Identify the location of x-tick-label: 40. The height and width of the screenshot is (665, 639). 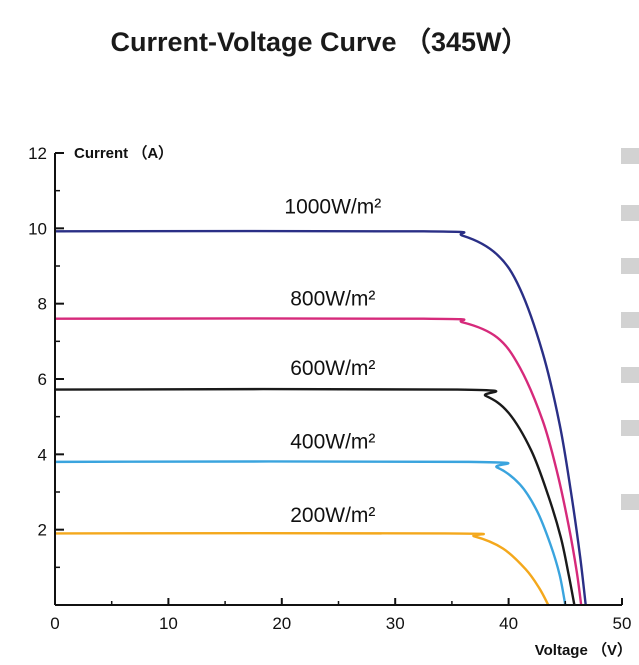
(508, 623).